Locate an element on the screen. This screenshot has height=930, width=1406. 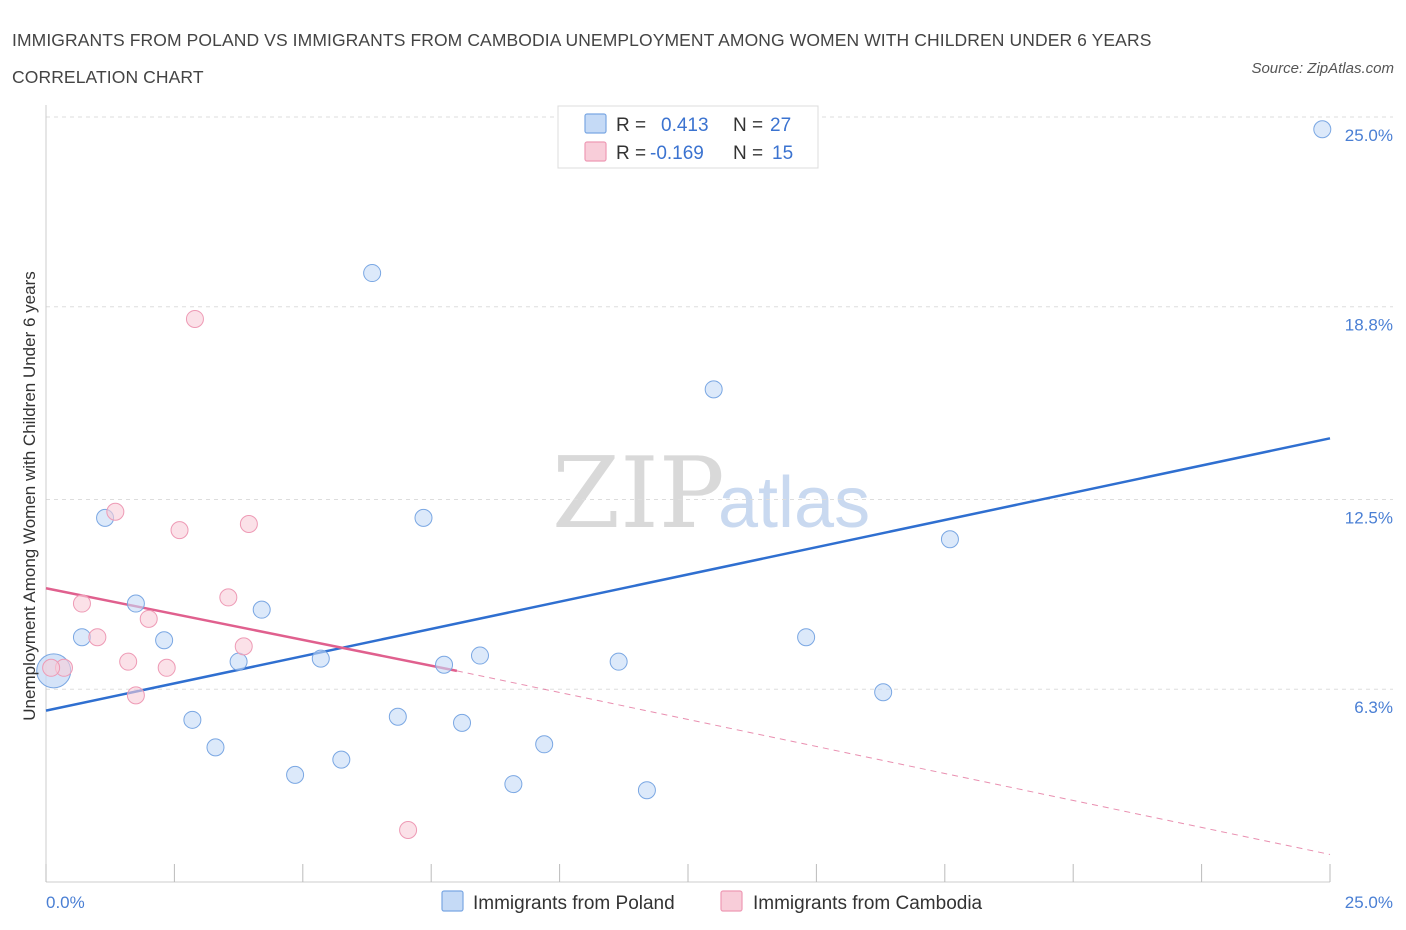
source-credit: Source: ZipAtlas.com is located at coordinates (1322, 68).